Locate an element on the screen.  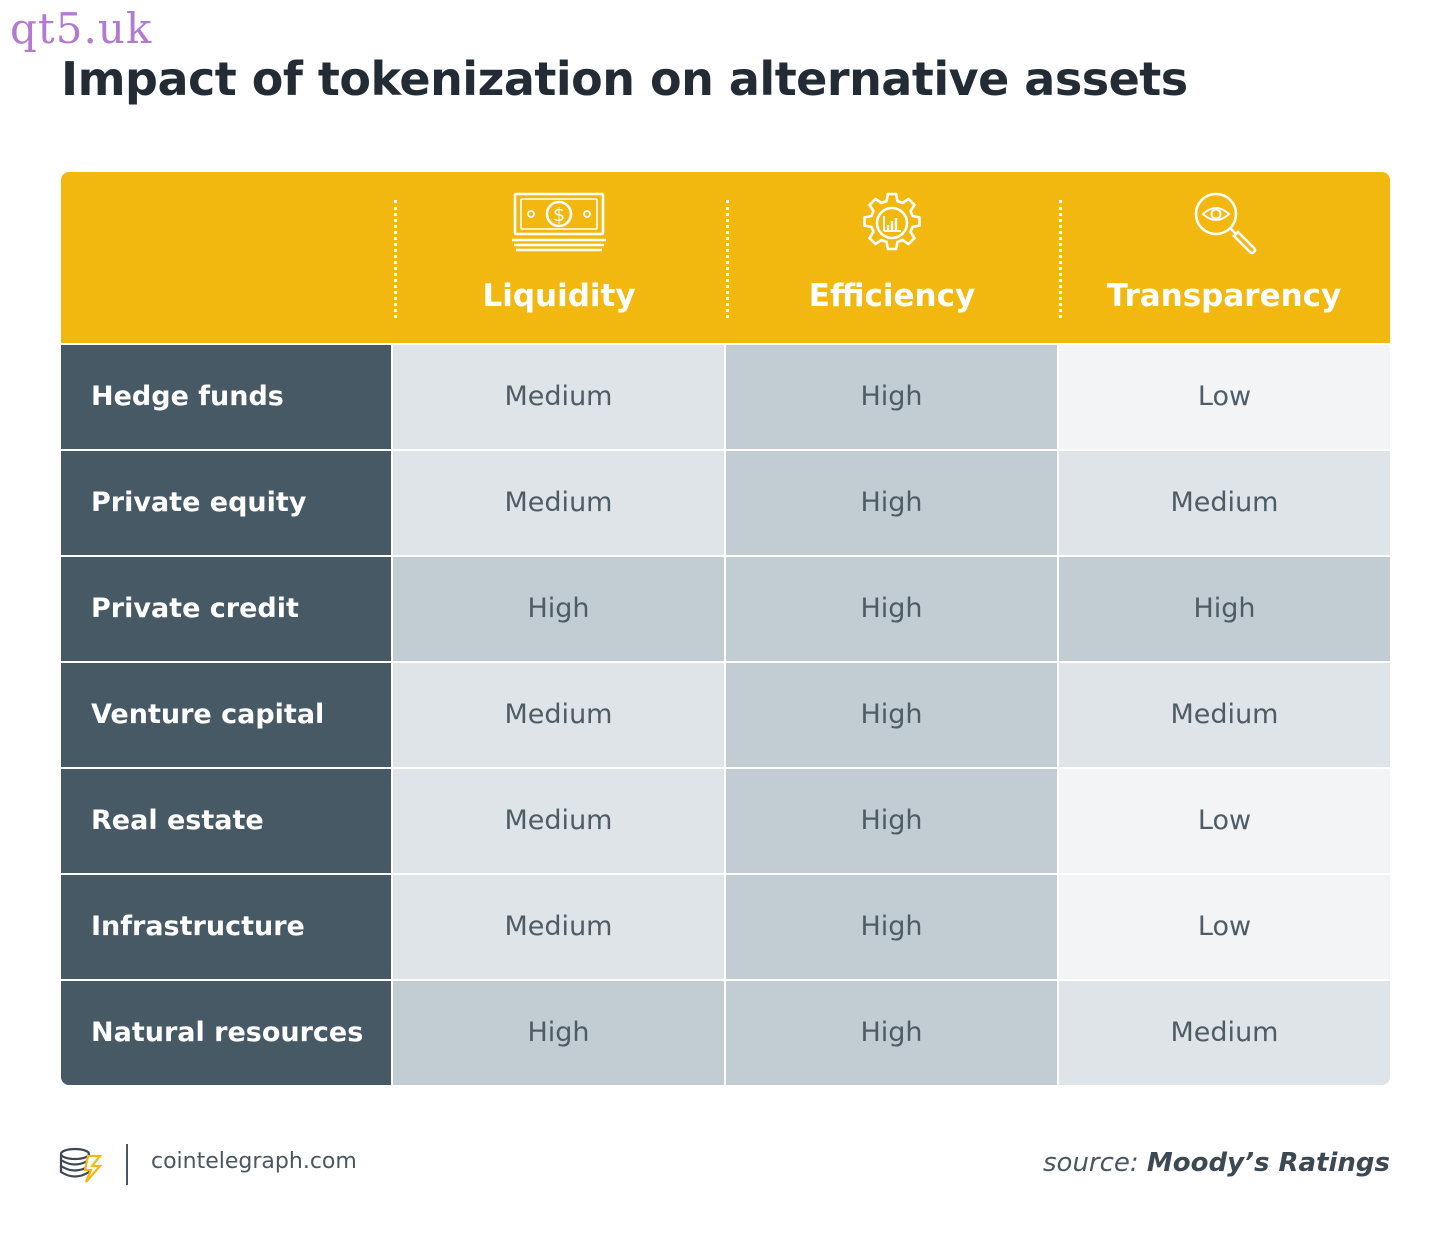
column-header-transparency: Transparency is located at coordinates (1224, 257).